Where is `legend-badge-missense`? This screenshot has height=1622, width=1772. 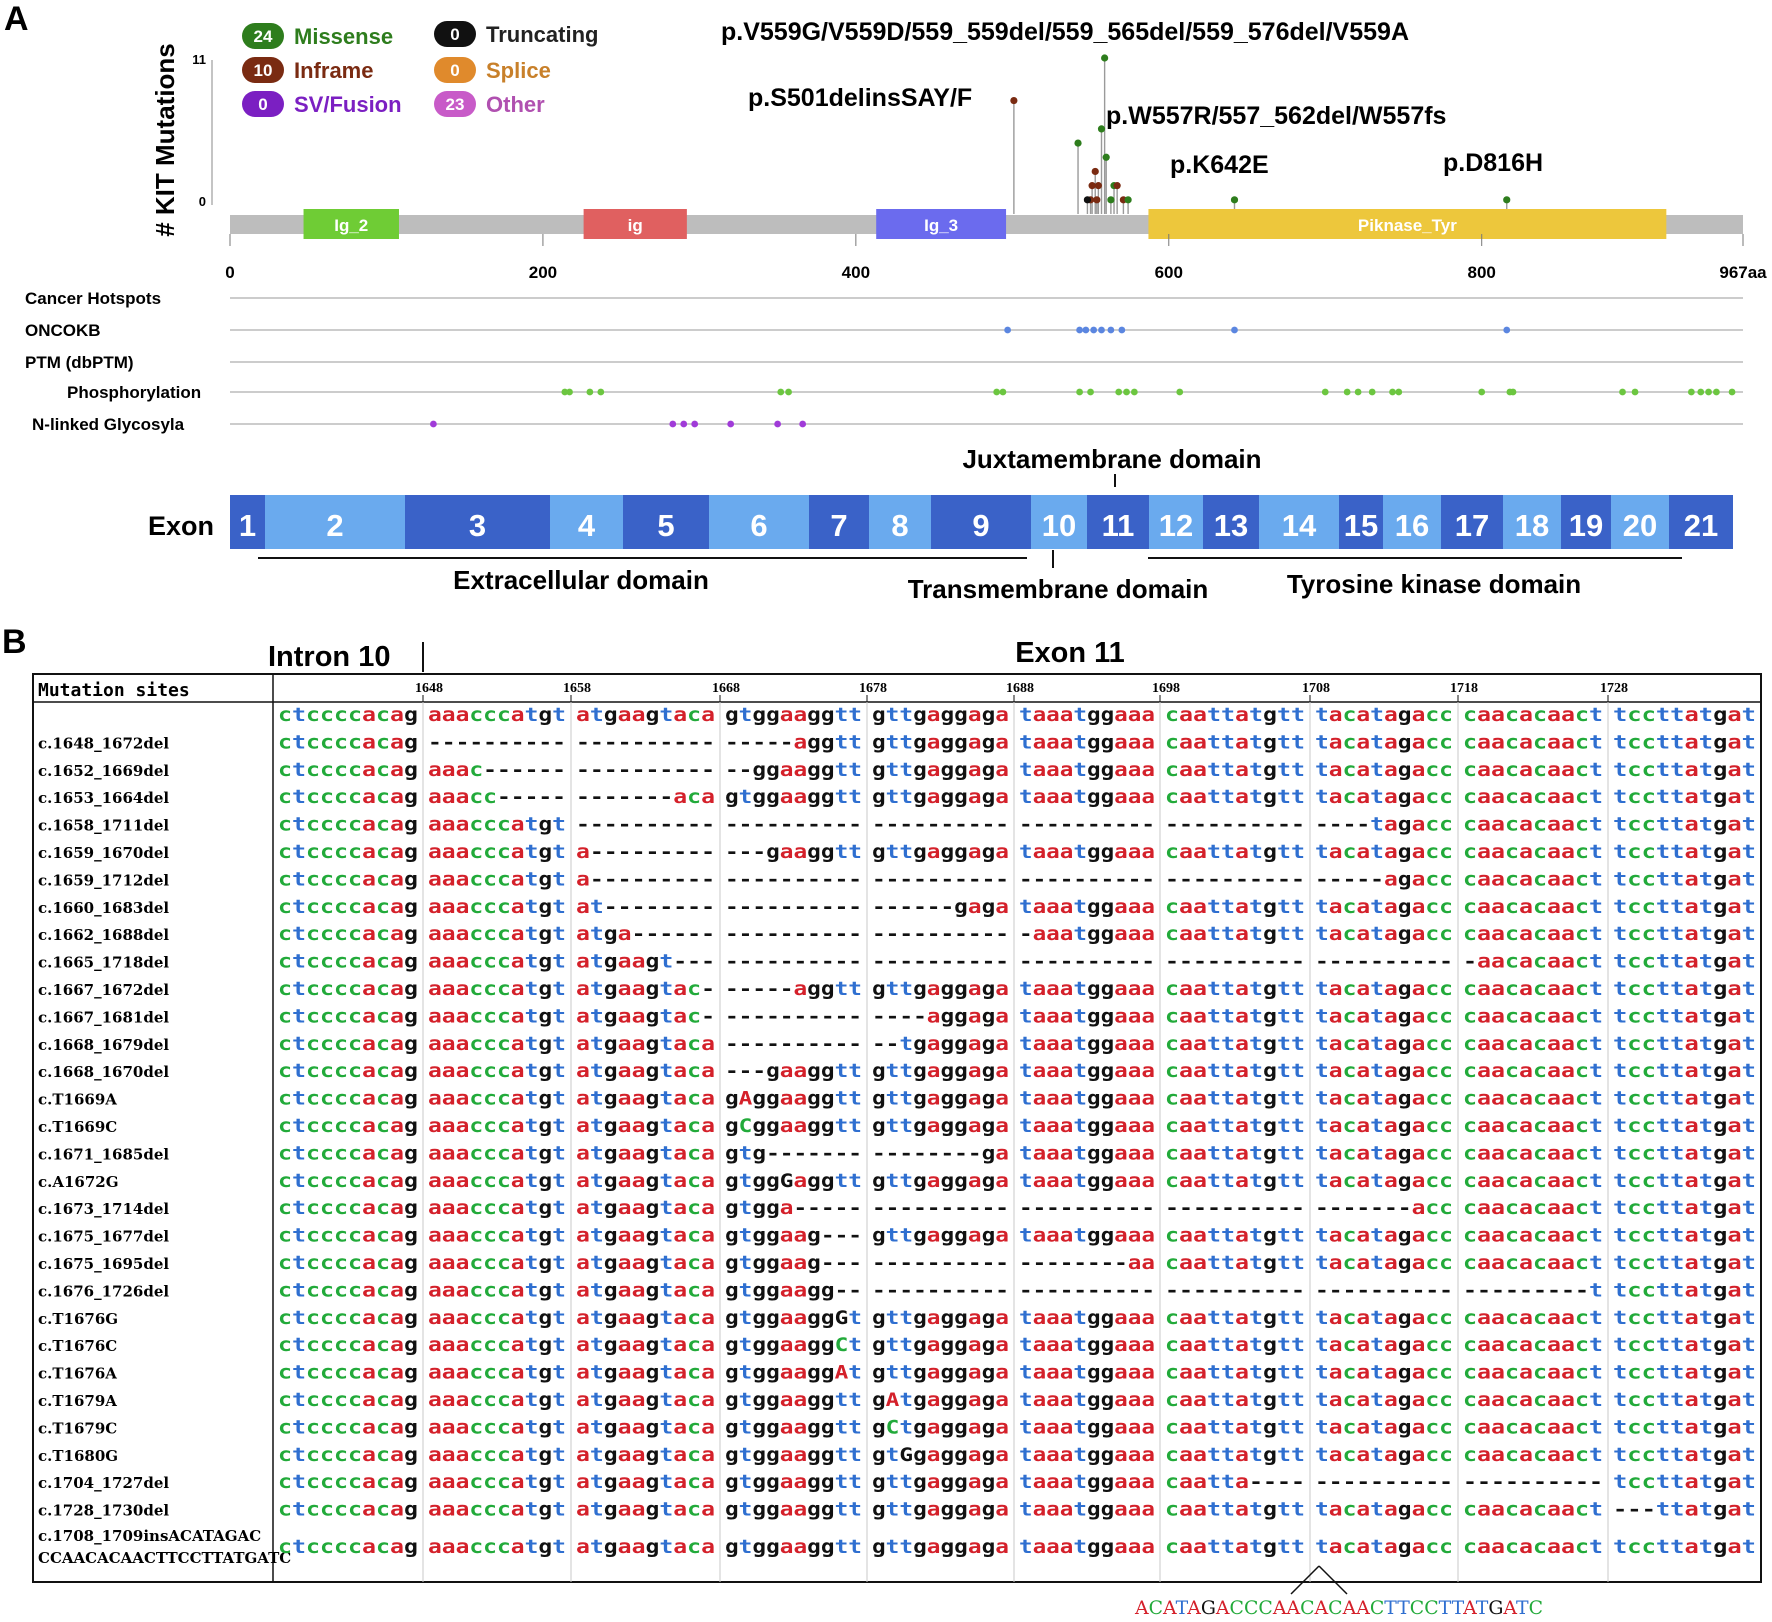 legend-badge-missense is located at coordinates (263, 36).